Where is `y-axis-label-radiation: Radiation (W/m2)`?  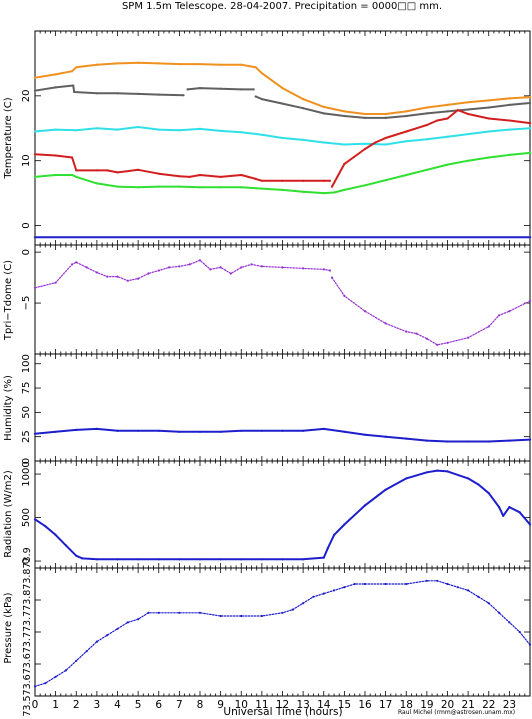
y-axis-label-radiation: Radiation (W/m2) is located at coordinates (8, 514).